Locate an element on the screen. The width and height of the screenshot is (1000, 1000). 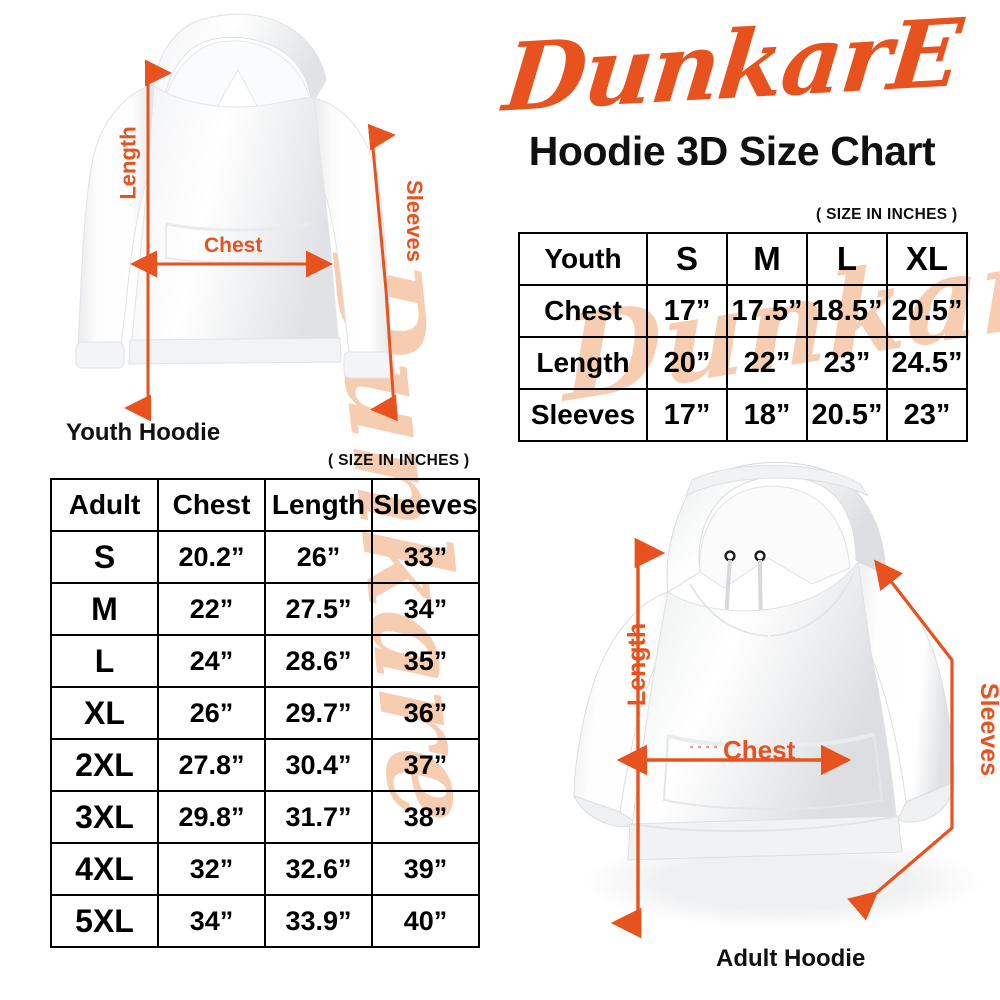
adult-length-label: Length is located at coordinates (637, 664).